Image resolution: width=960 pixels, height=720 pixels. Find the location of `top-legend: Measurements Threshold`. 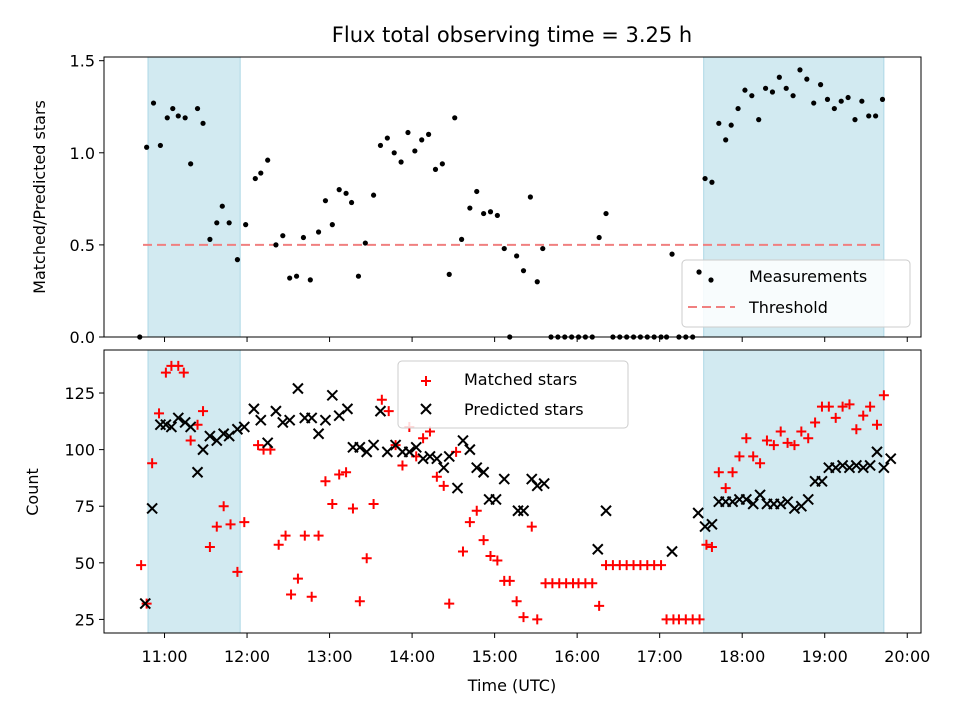

top-legend: Measurements Threshold is located at coordinates (796, 293).